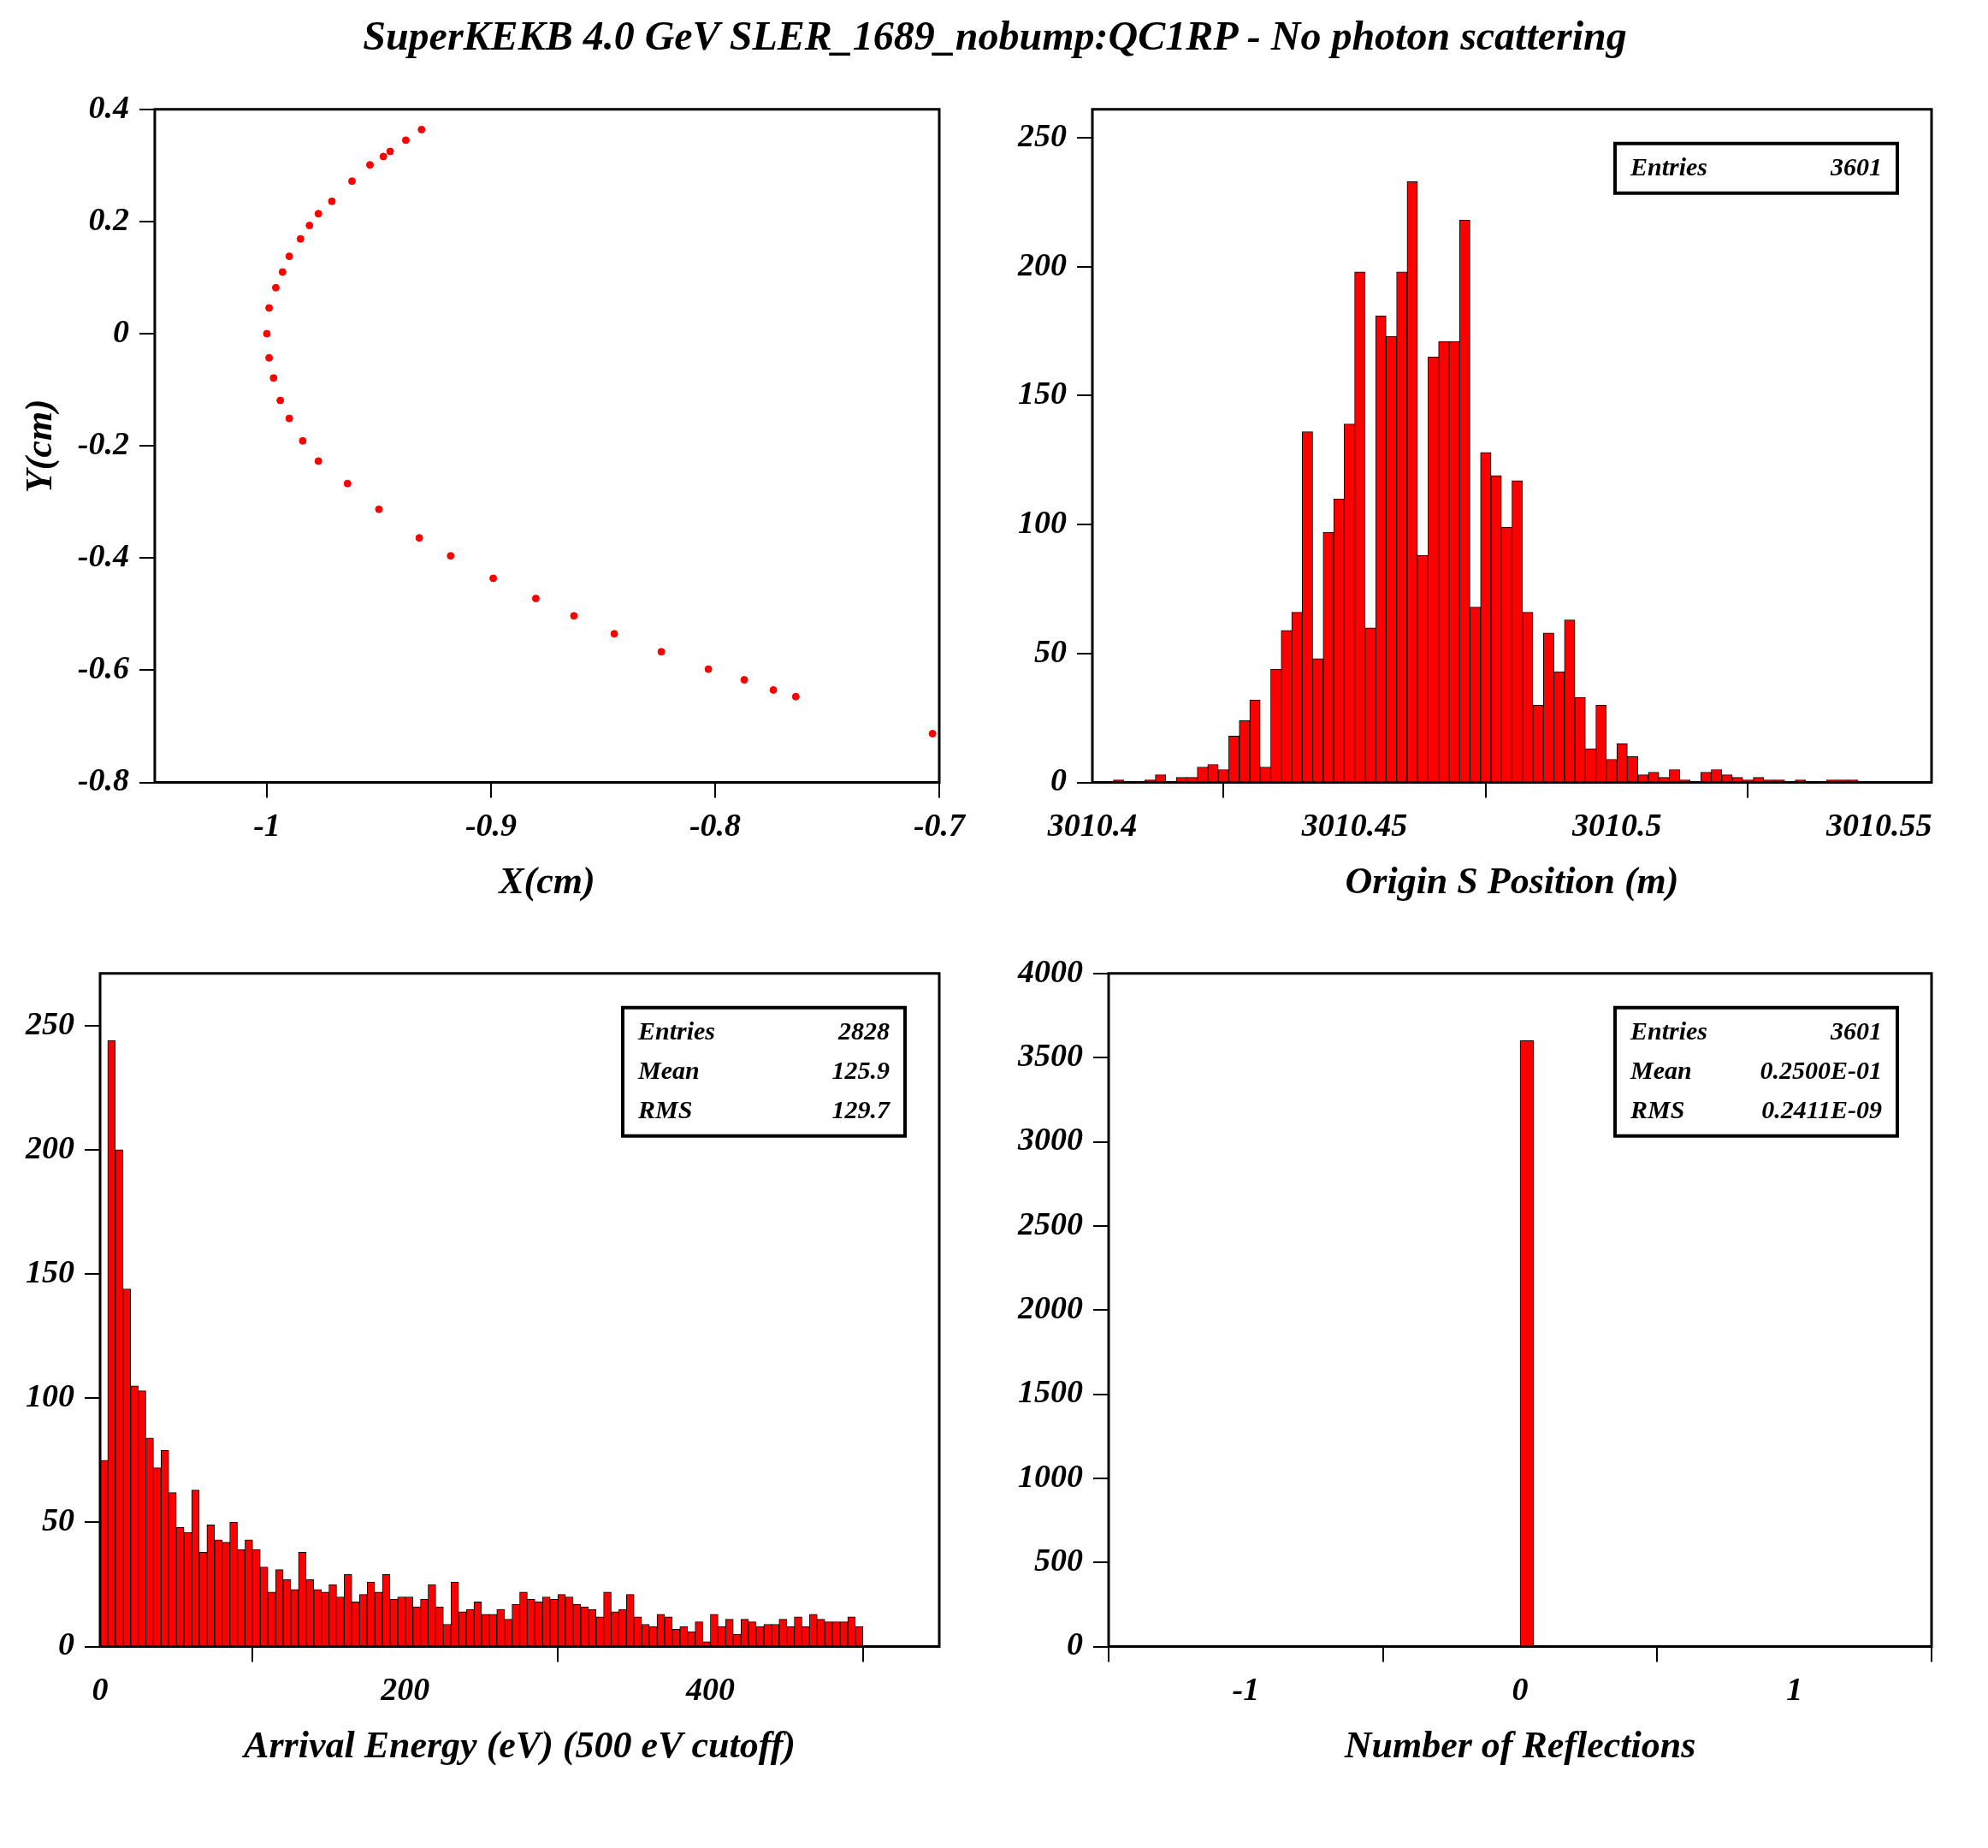  What do you see at coordinates (1519, 1744) in the screenshot?
I see `x-axis-title: Number of Reflections` at bounding box center [1519, 1744].